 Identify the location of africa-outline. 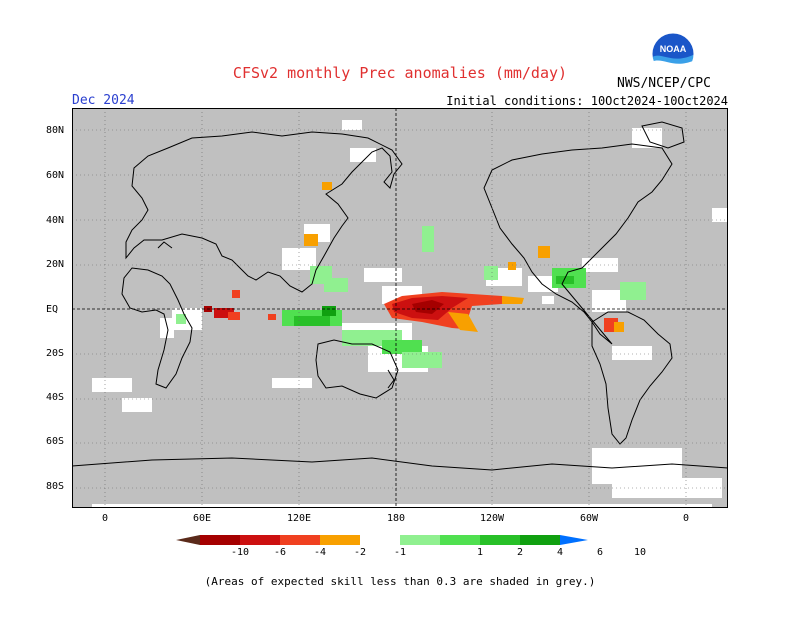
(157, 328).